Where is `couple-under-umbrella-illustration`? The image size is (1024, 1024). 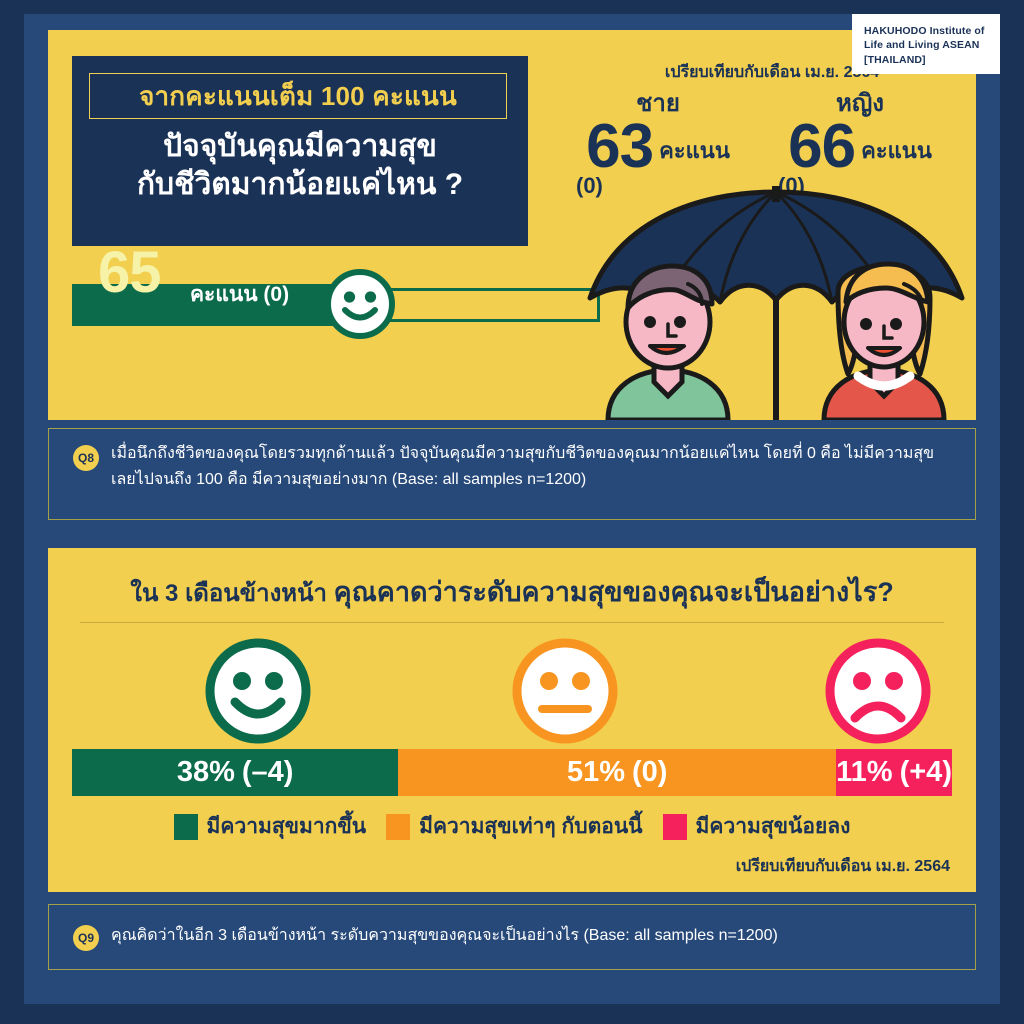
couple-under-umbrella-illustration is located at coordinates (776, 300).